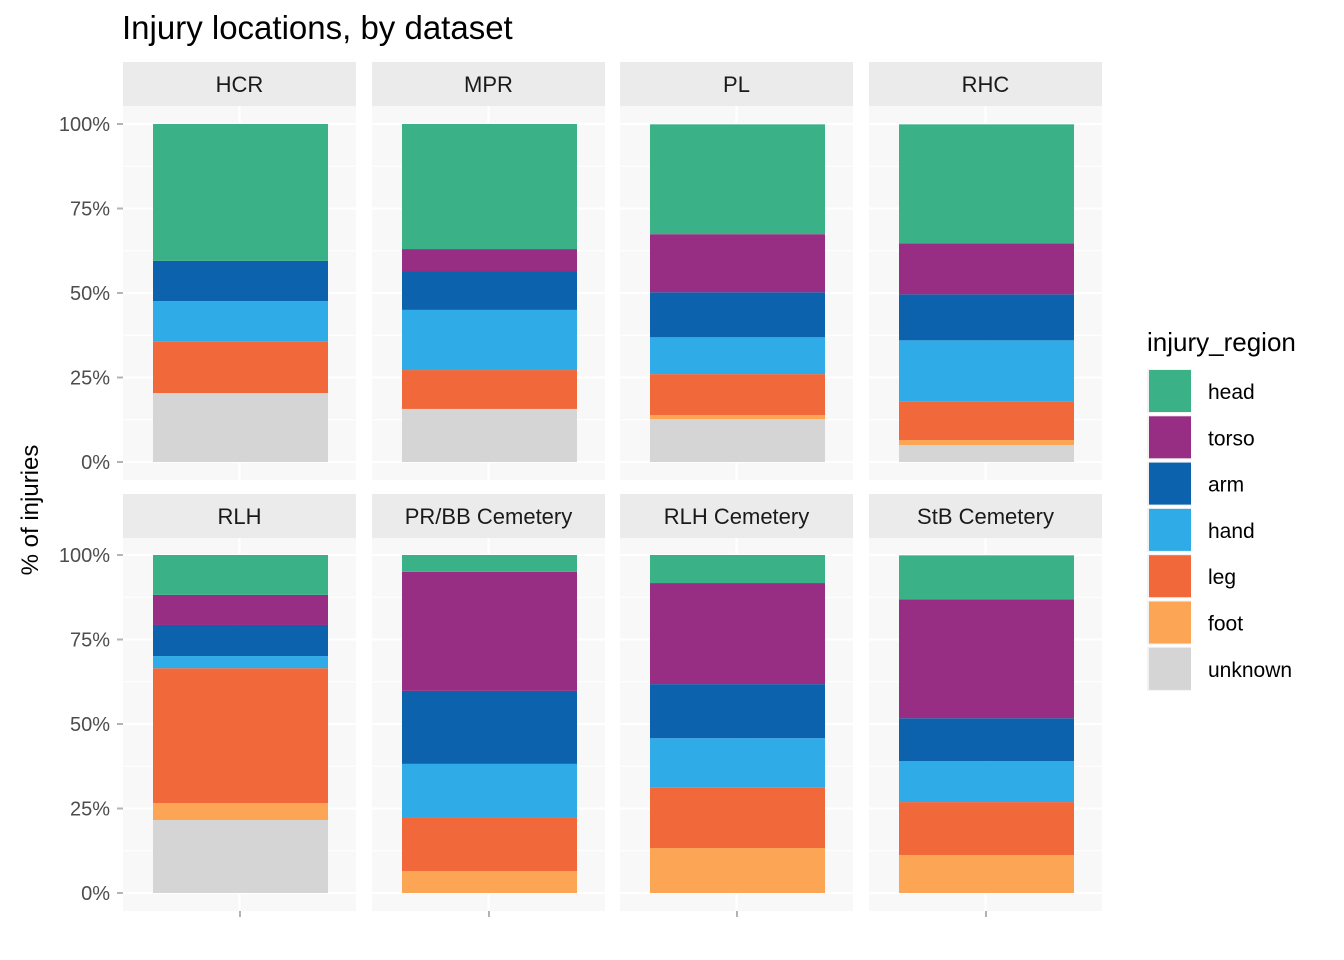  What do you see at coordinates (1231, 392) in the screenshot?
I see `legend-label: head` at bounding box center [1231, 392].